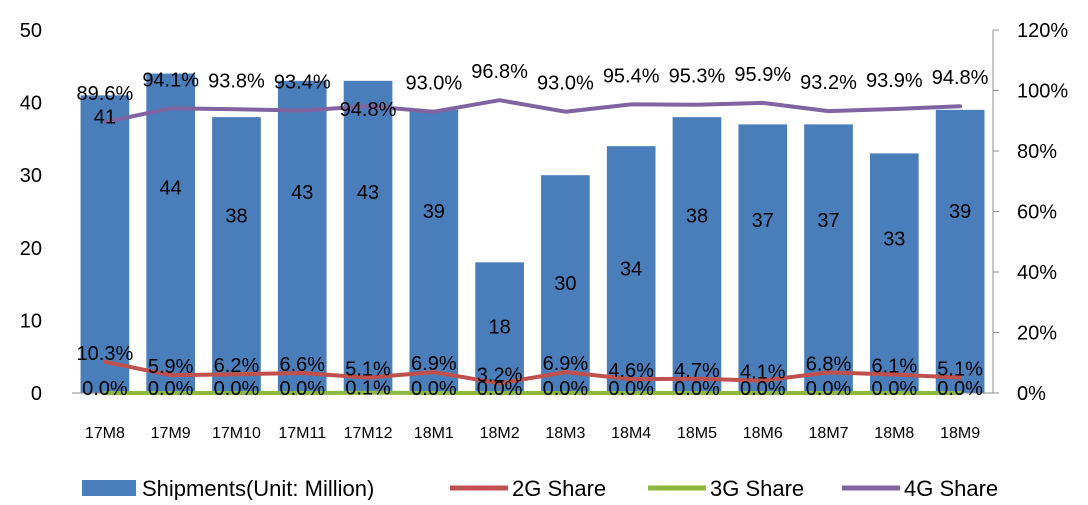  What do you see at coordinates (105, 94) in the screenshot?
I see `line-data-label-4g: 89.6%` at bounding box center [105, 94].